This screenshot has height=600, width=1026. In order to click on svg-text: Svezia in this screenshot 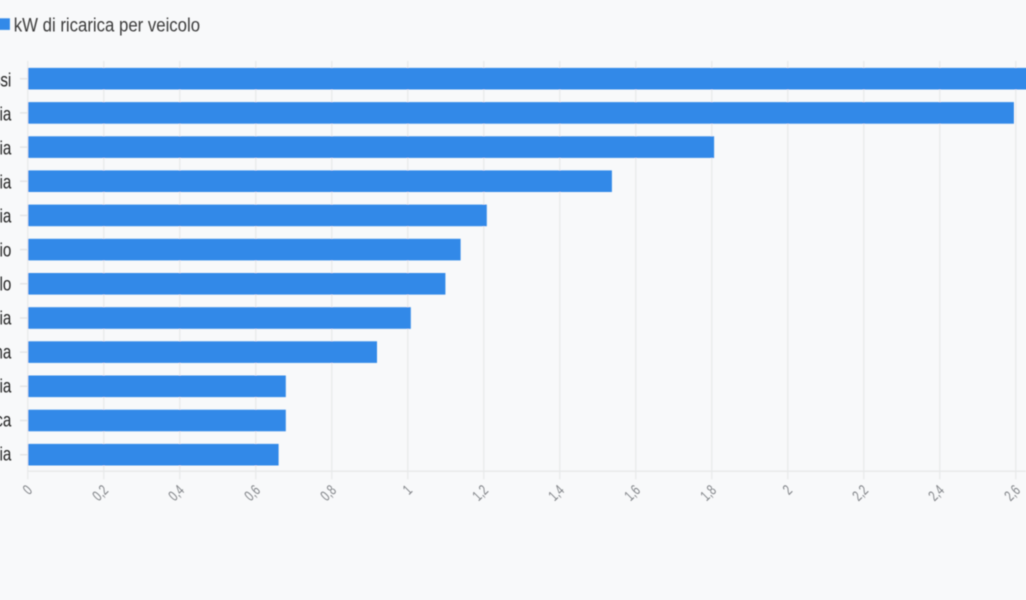, I will do `click(6, 148)`.